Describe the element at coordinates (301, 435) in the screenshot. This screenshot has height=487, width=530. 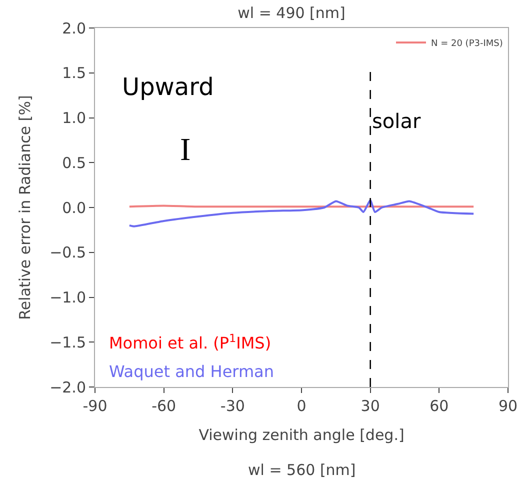
I see `x-axis-title: Viewing zenith angle [deg.]` at that location.